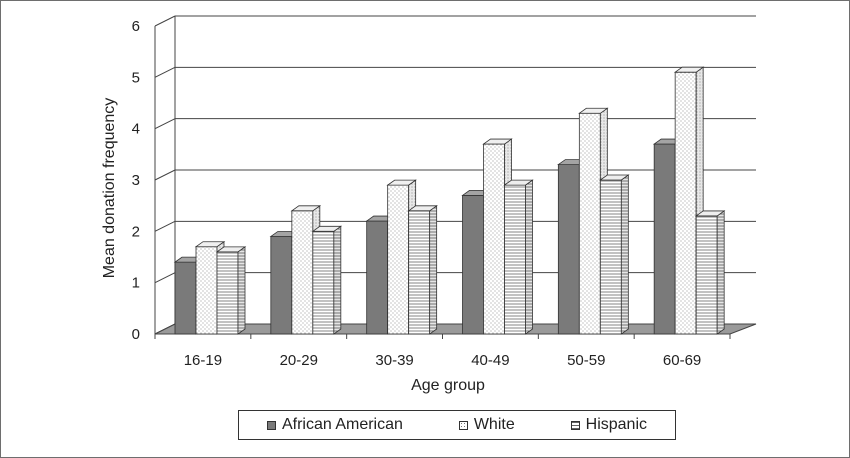 This screenshot has height=458, width=850. What do you see at coordinates (463, 425) in the screenshot?
I see `legend-swatch-dots` at bounding box center [463, 425].